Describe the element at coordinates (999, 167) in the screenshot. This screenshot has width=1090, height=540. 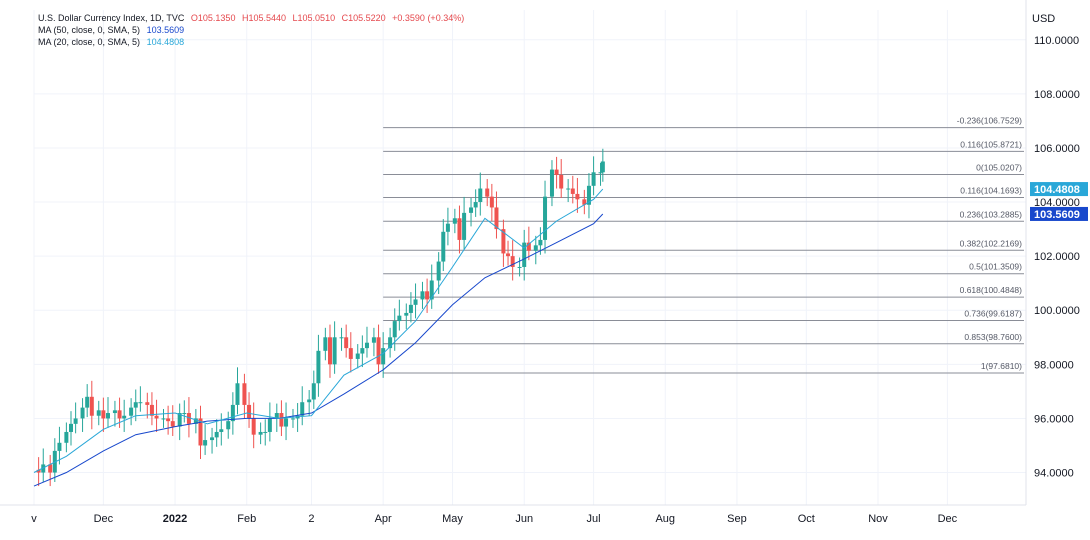
I see `fib-level-label-2: 0(105.0207)` at that location.